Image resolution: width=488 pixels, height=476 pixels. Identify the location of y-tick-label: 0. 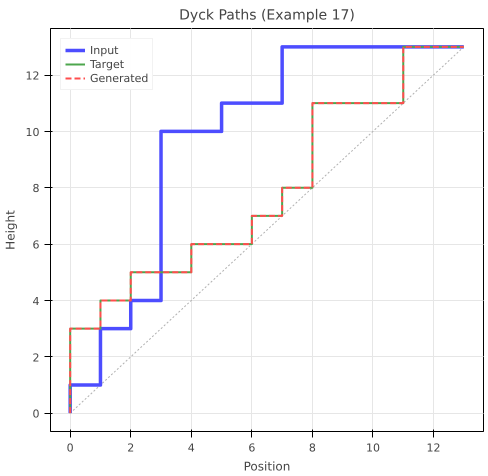
(36, 414).